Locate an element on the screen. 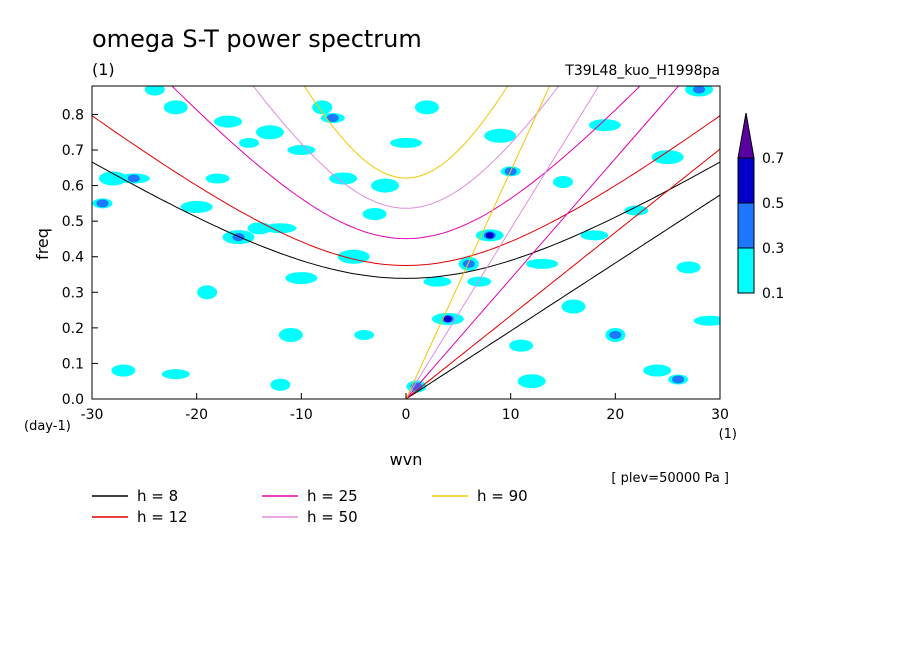  y-tick-label: 0.4 is located at coordinates (73, 258).